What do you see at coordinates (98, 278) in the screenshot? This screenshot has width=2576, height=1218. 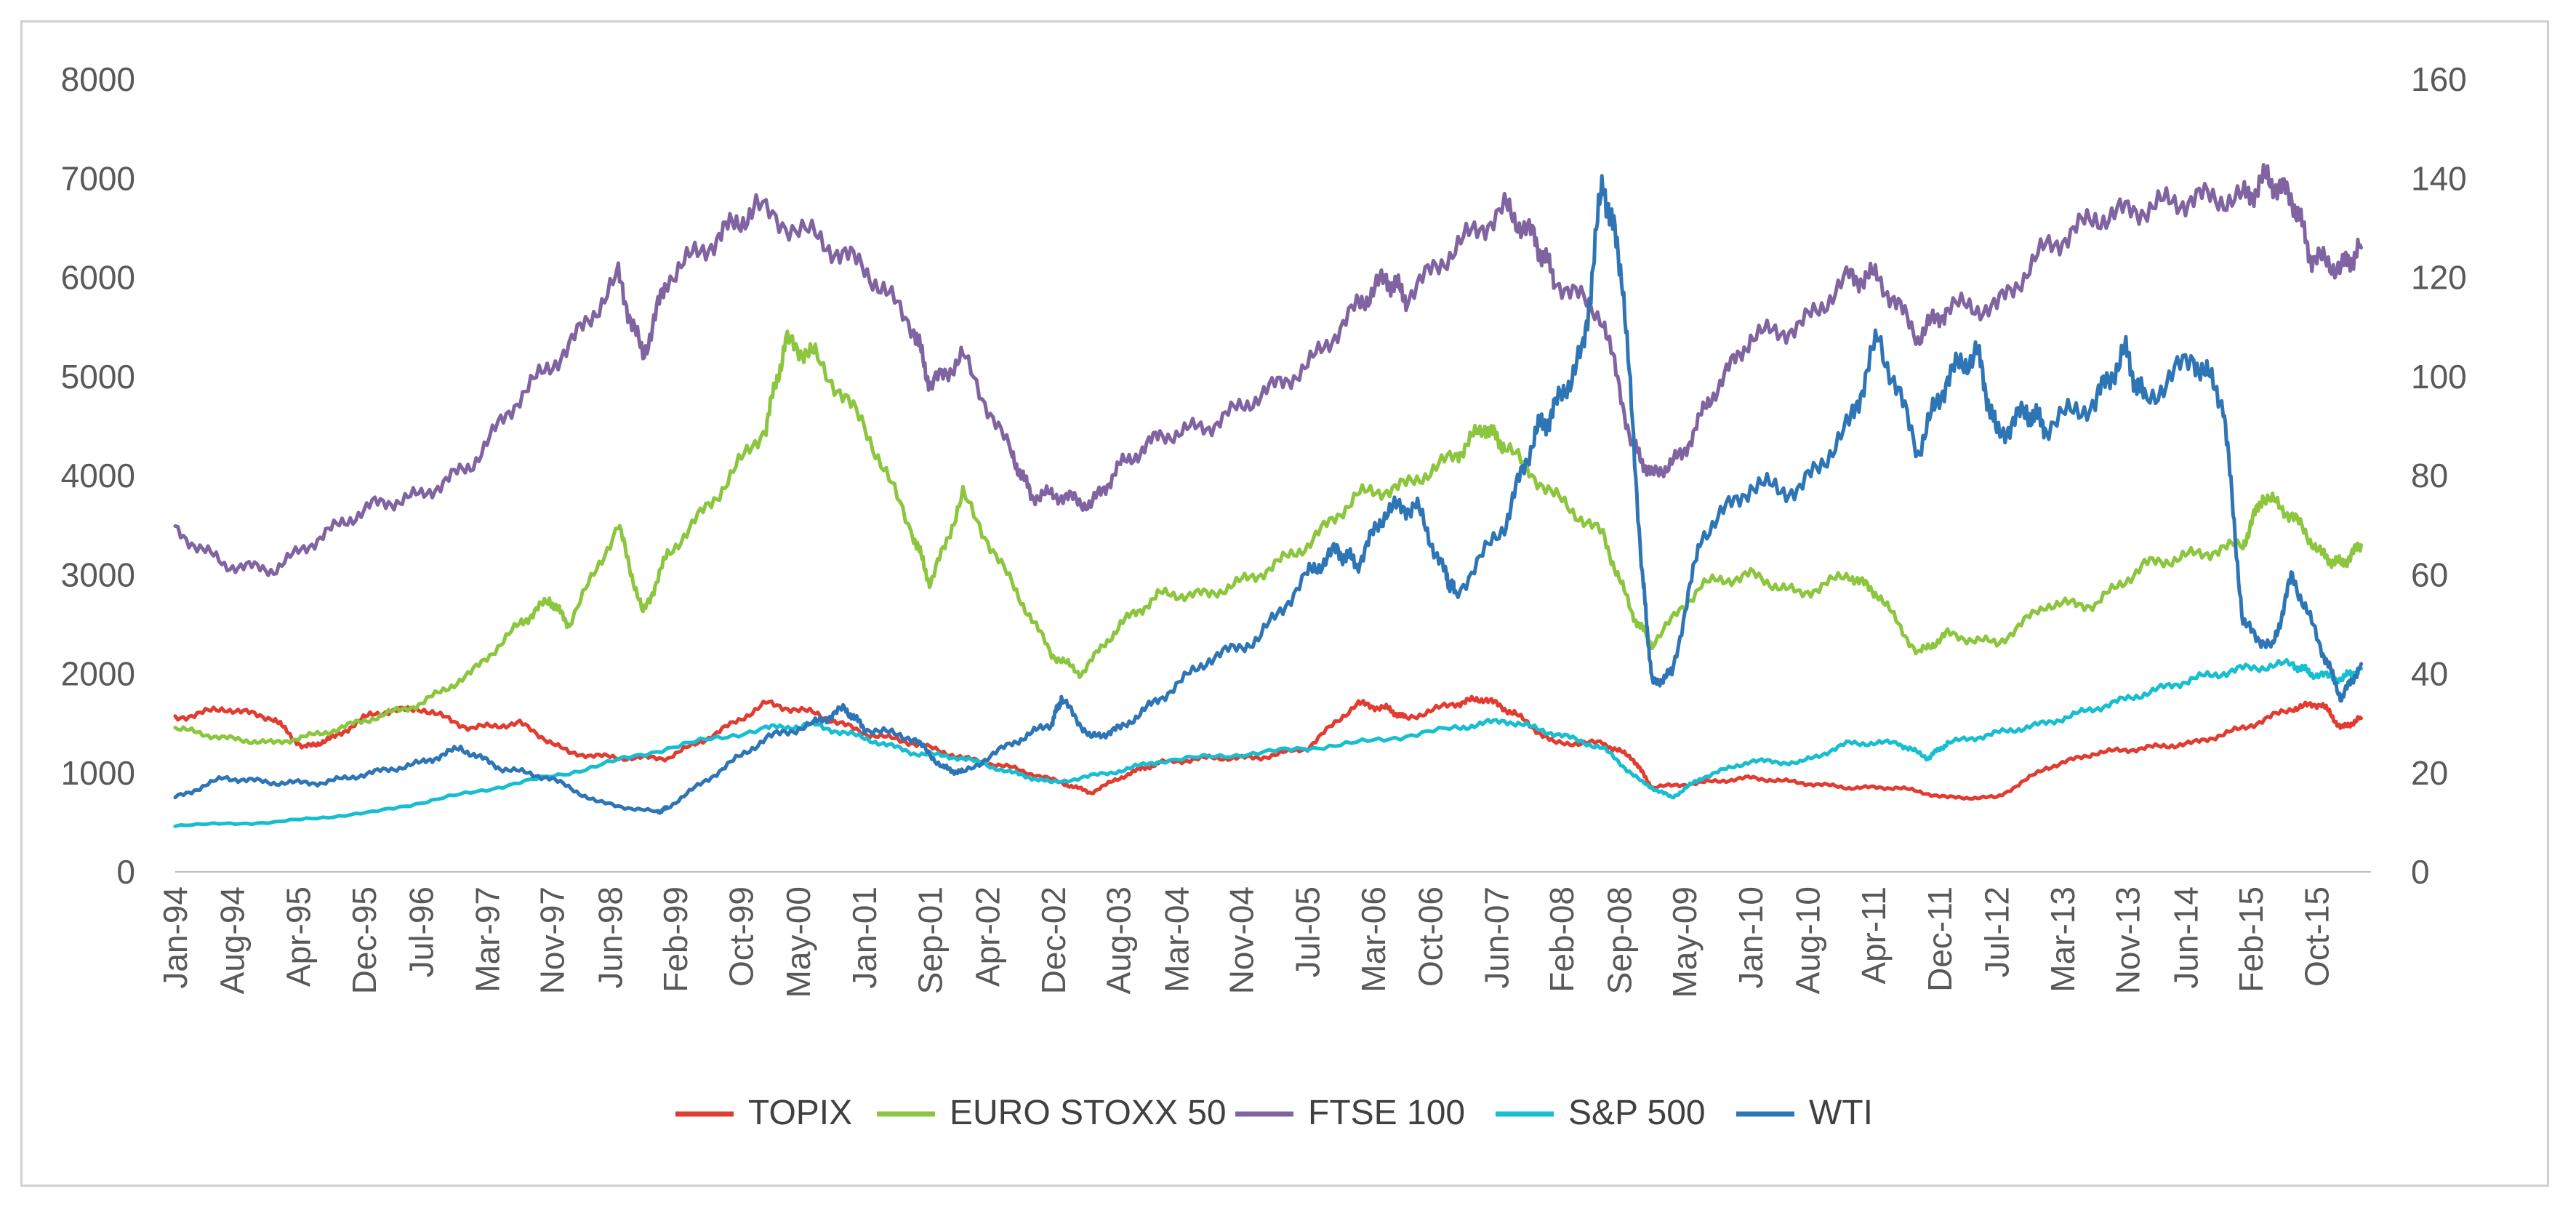 I see `left-tick-label: 6000` at bounding box center [98, 278].